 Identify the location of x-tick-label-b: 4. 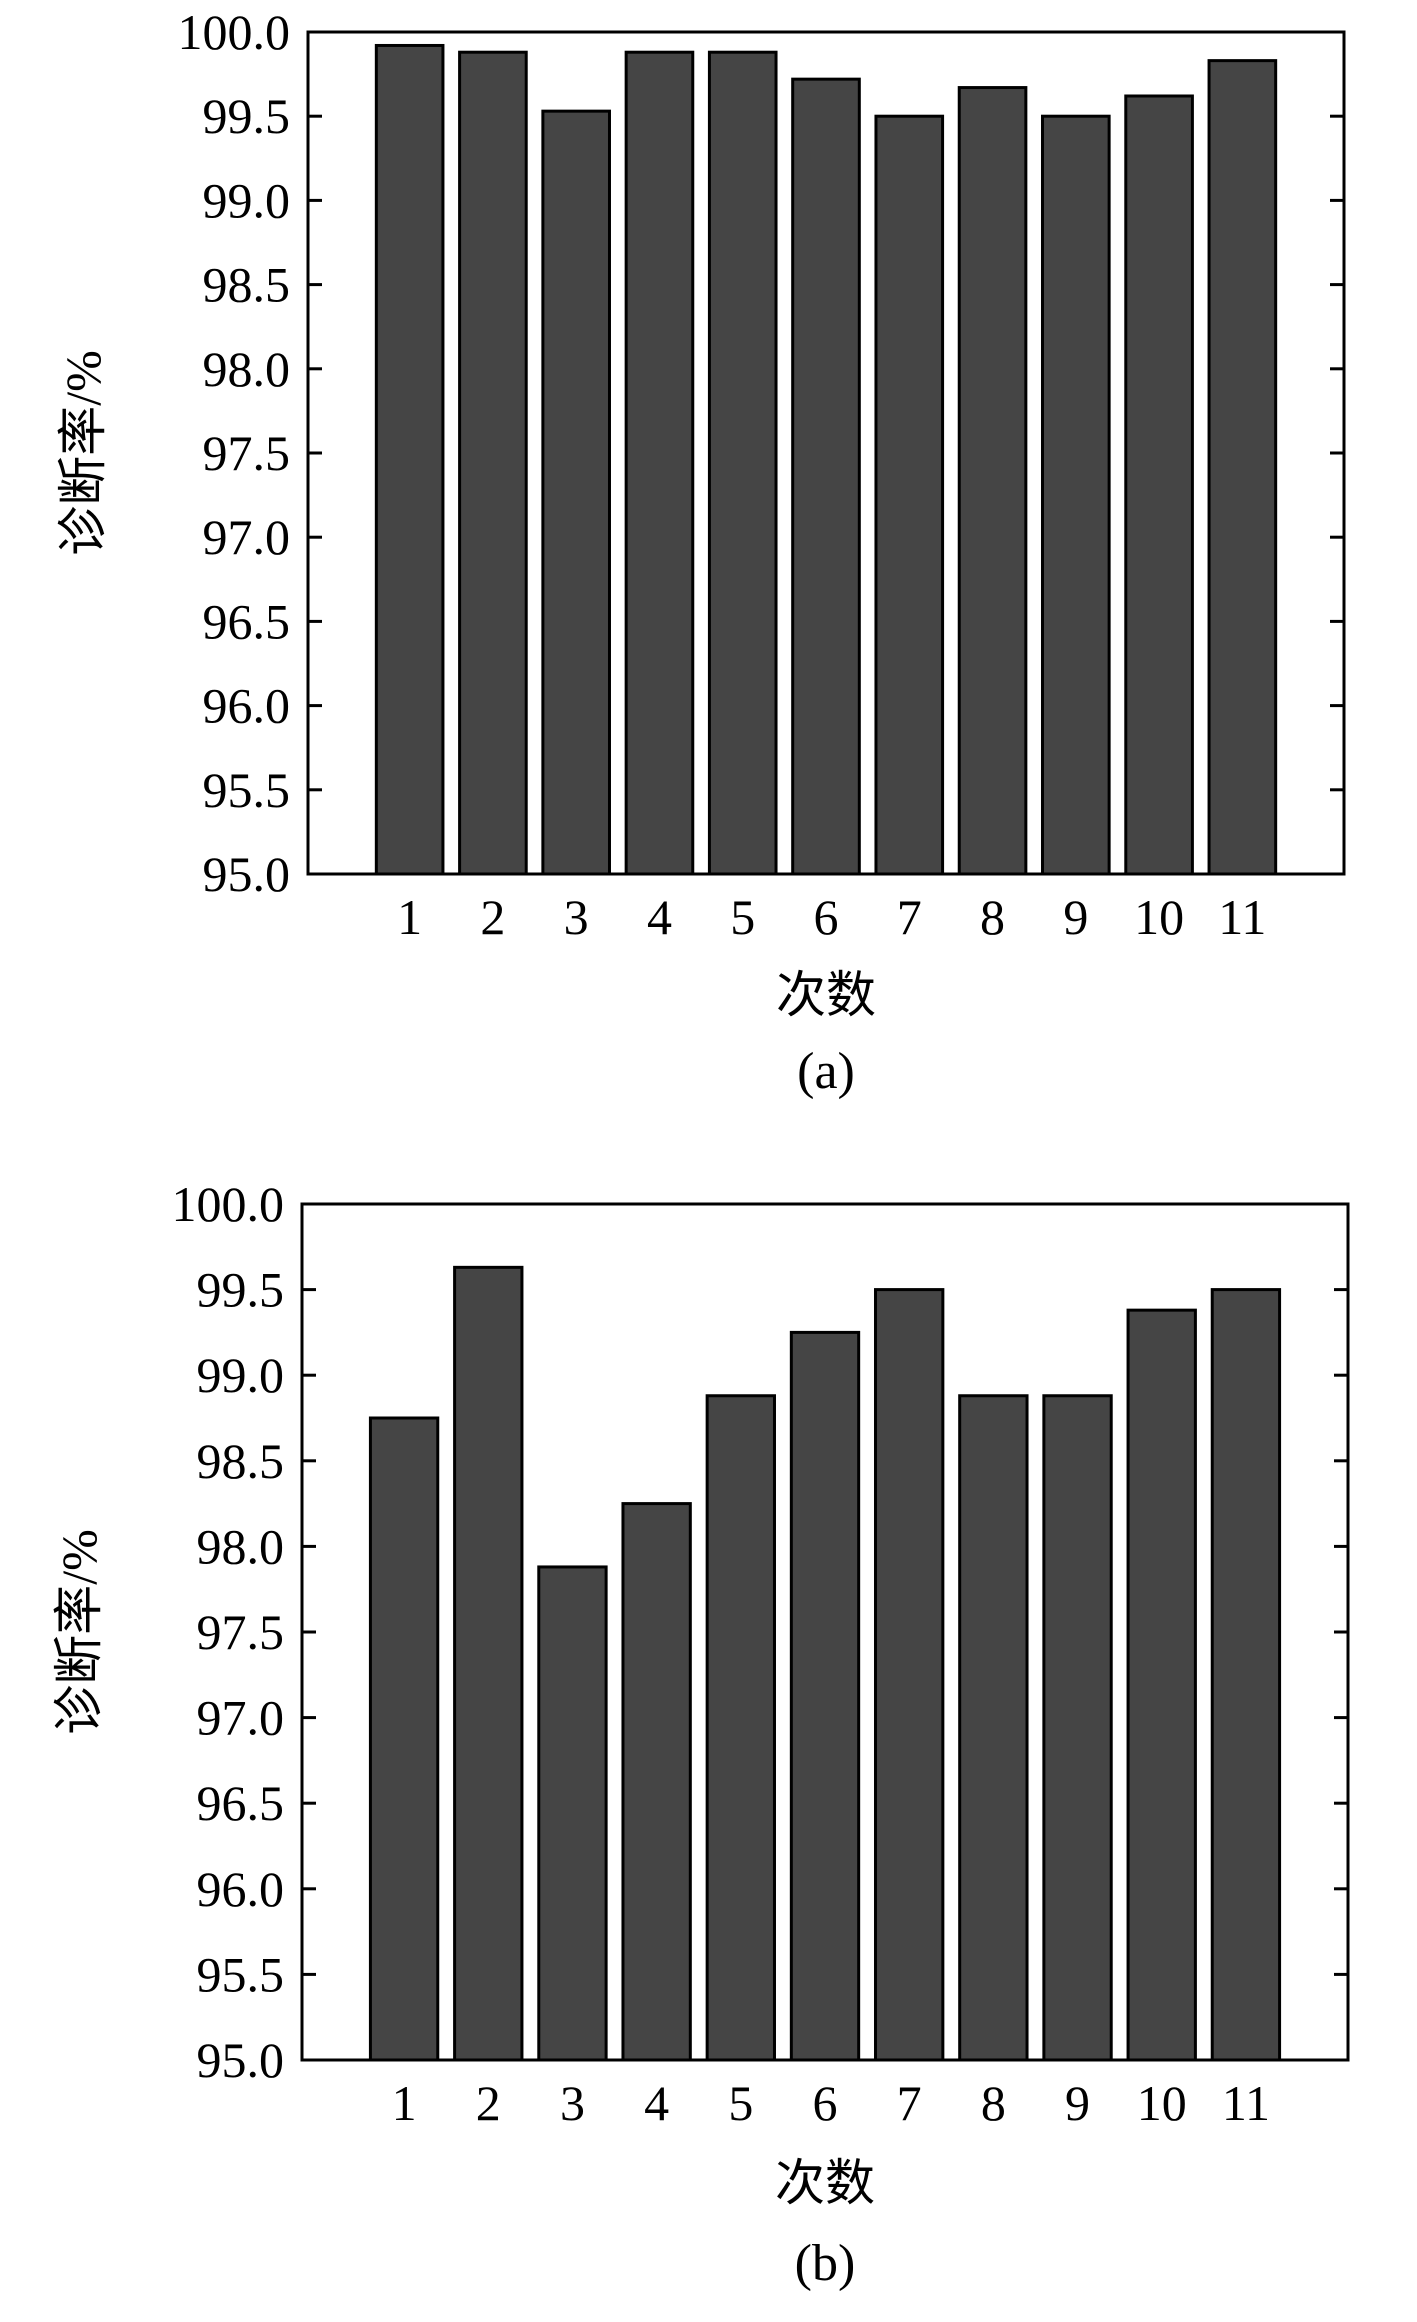
(656, 2103).